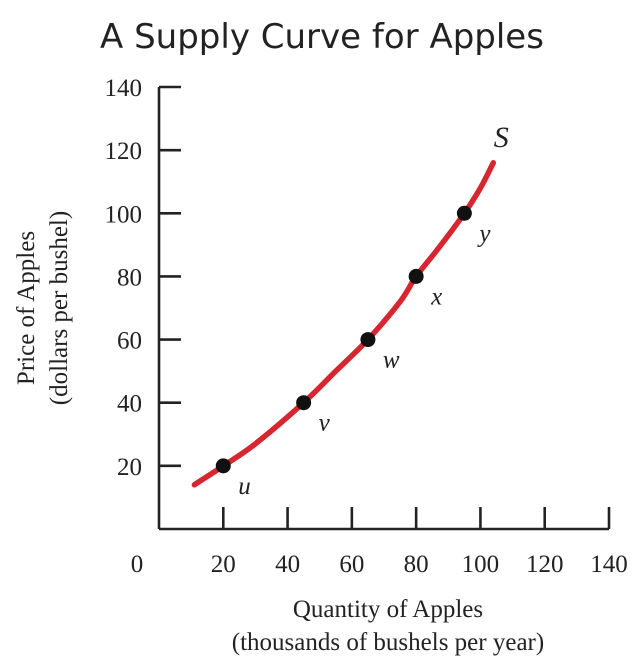 The height and width of the screenshot is (667, 639). I want to click on y-tick-label: 80, so click(129, 277).